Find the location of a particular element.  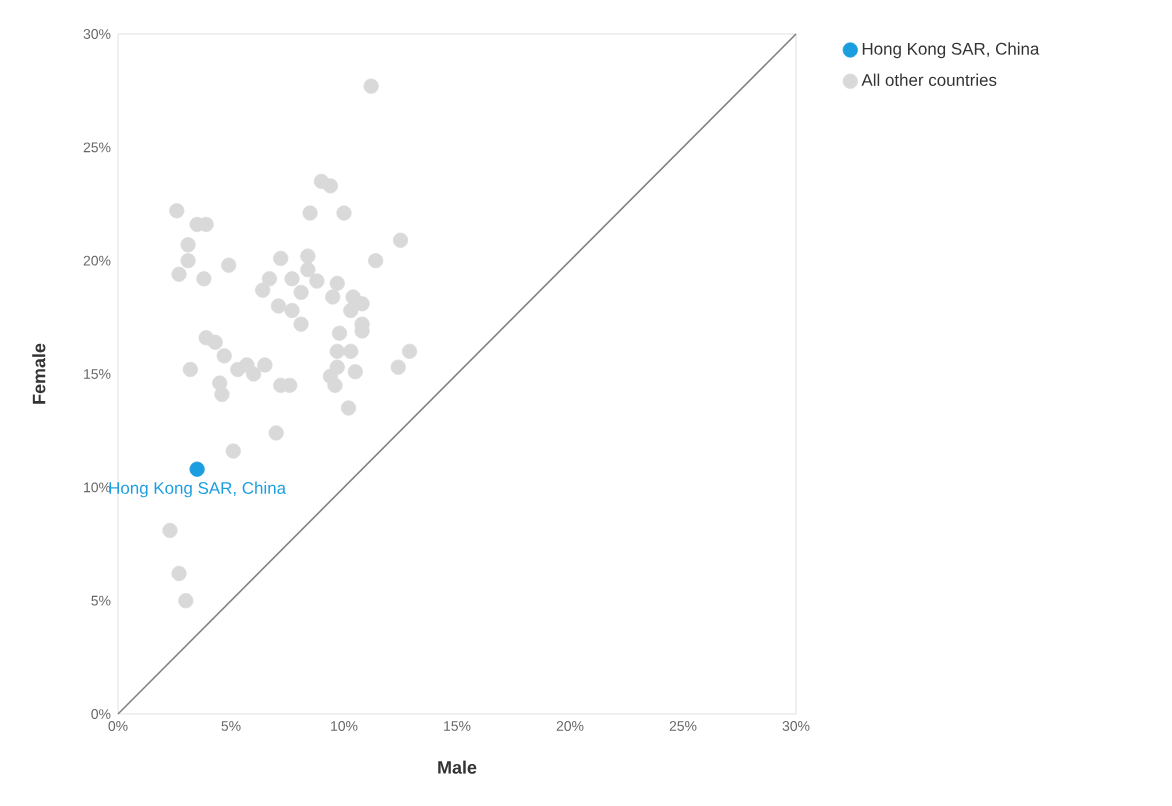

legend-label: All other countries is located at coordinates (929, 80).